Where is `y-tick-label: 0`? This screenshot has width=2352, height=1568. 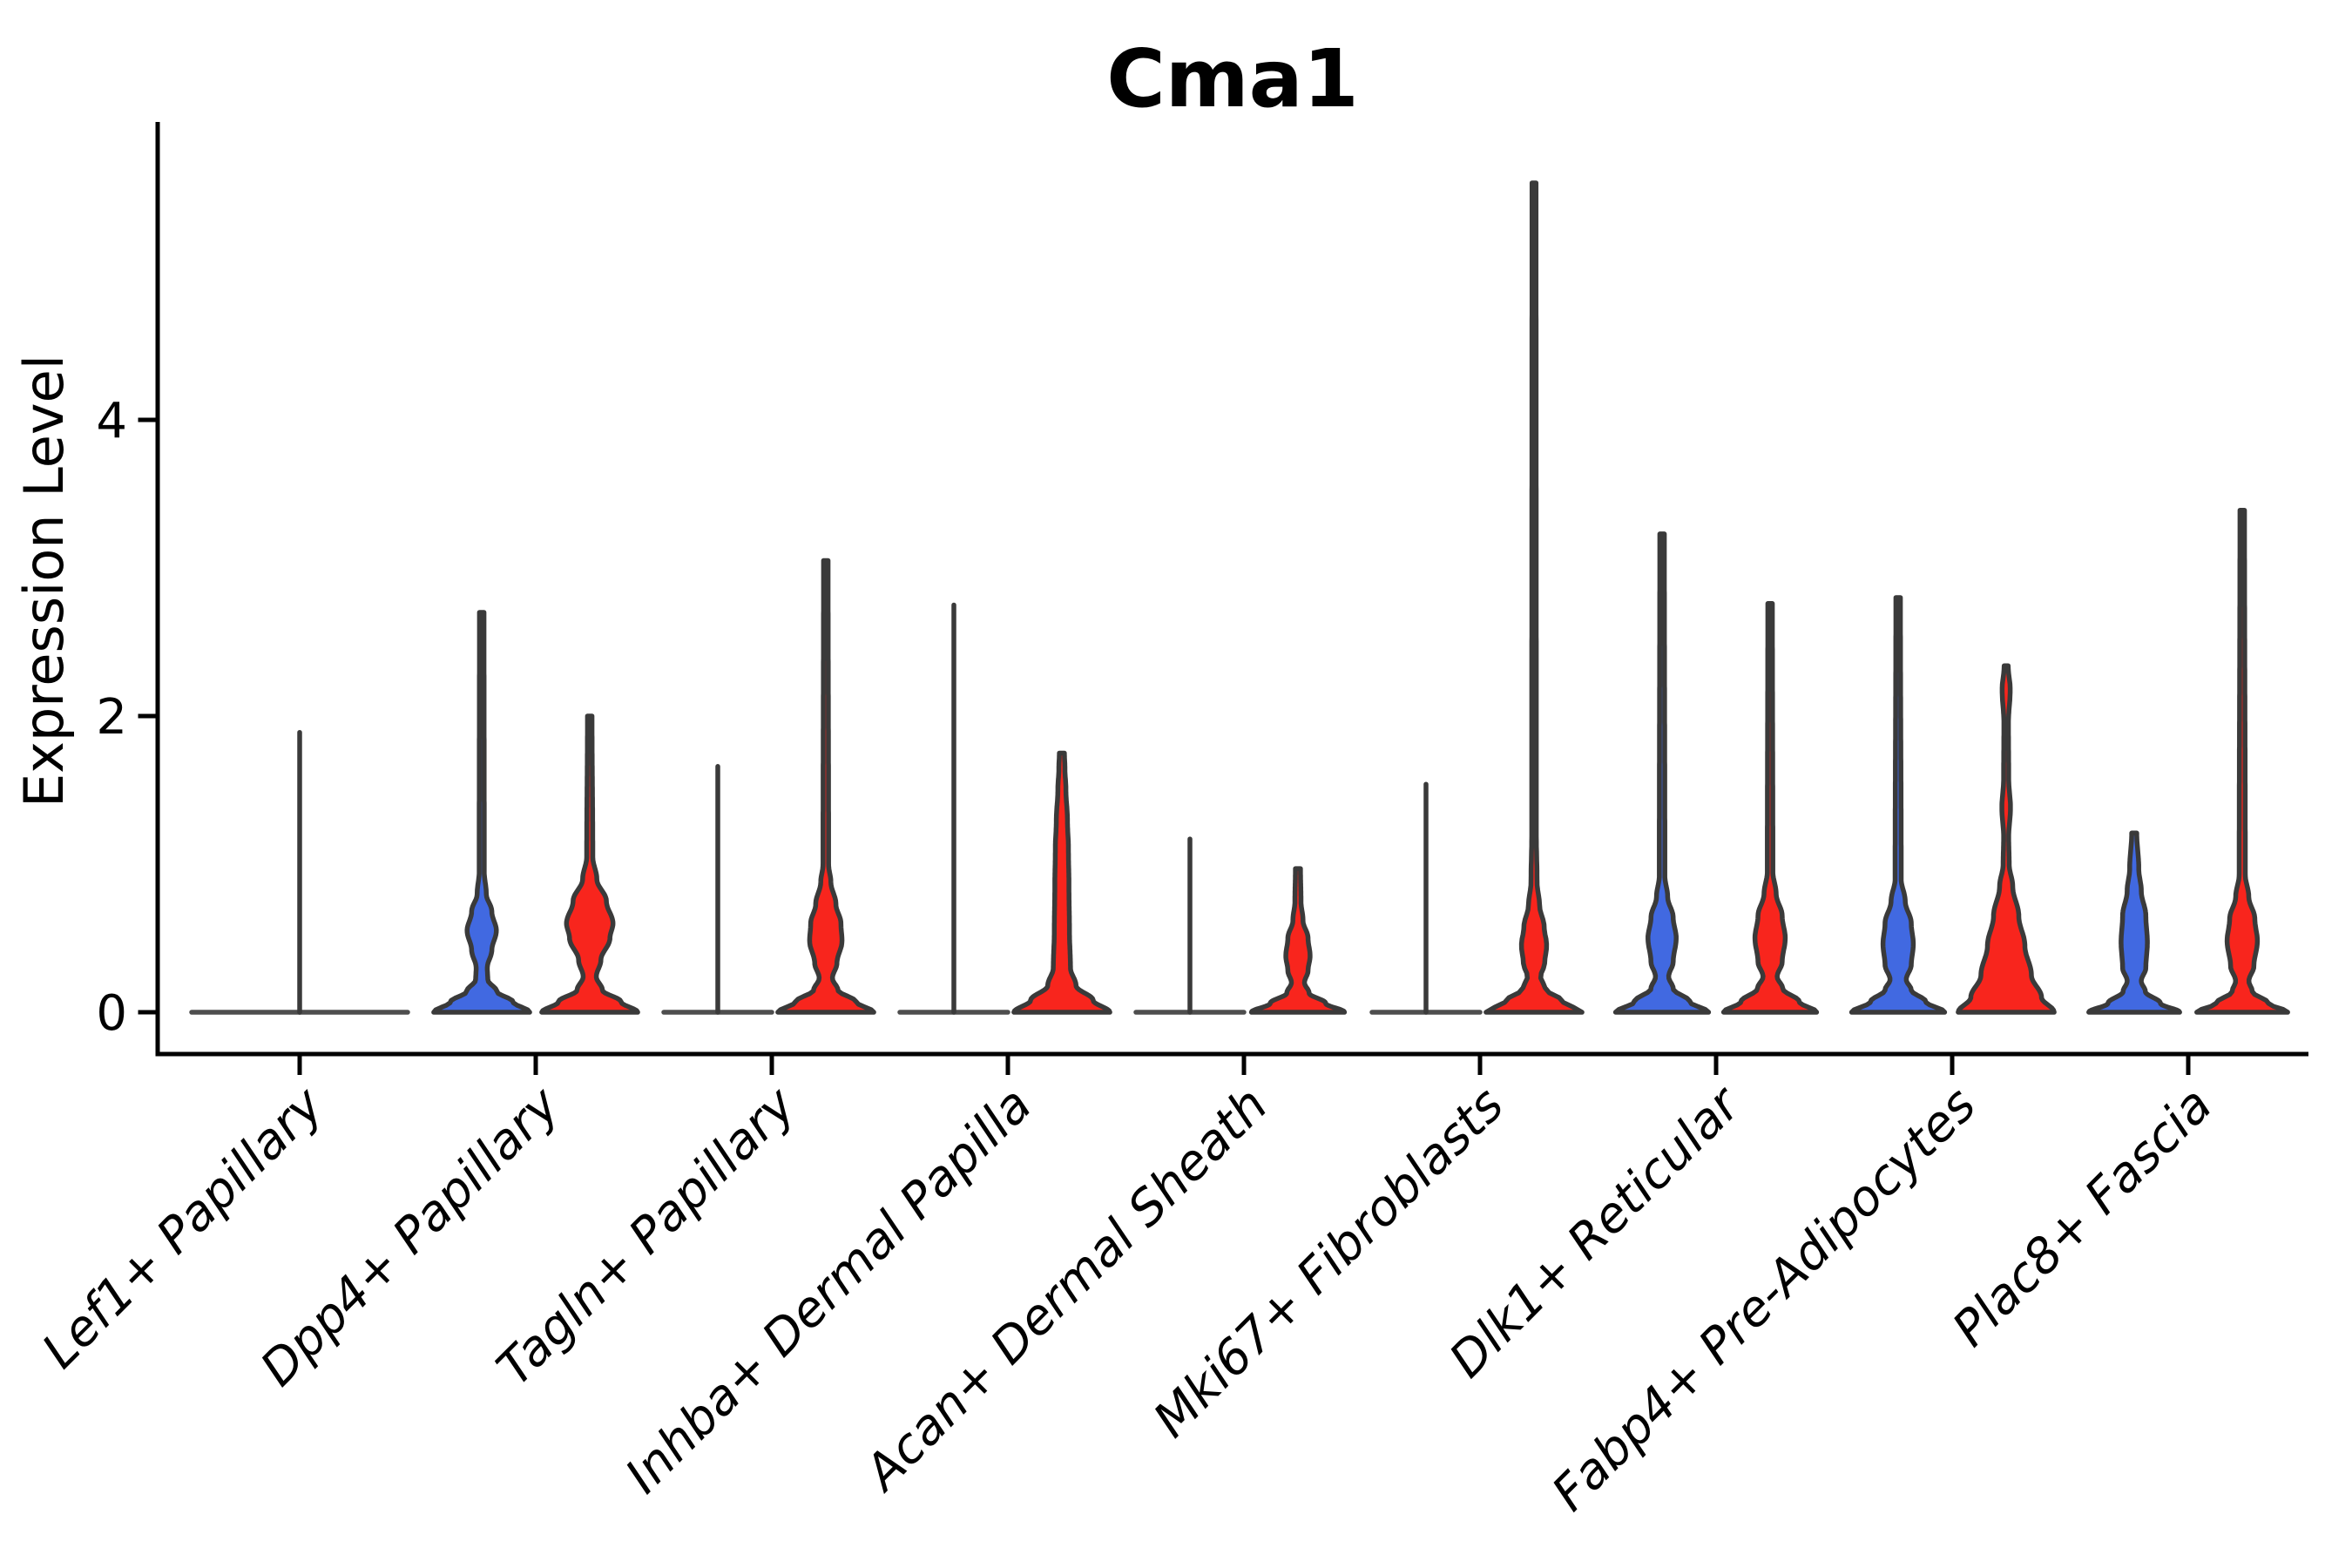
y-tick-label: 0 is located at coordinates (111, 1014).